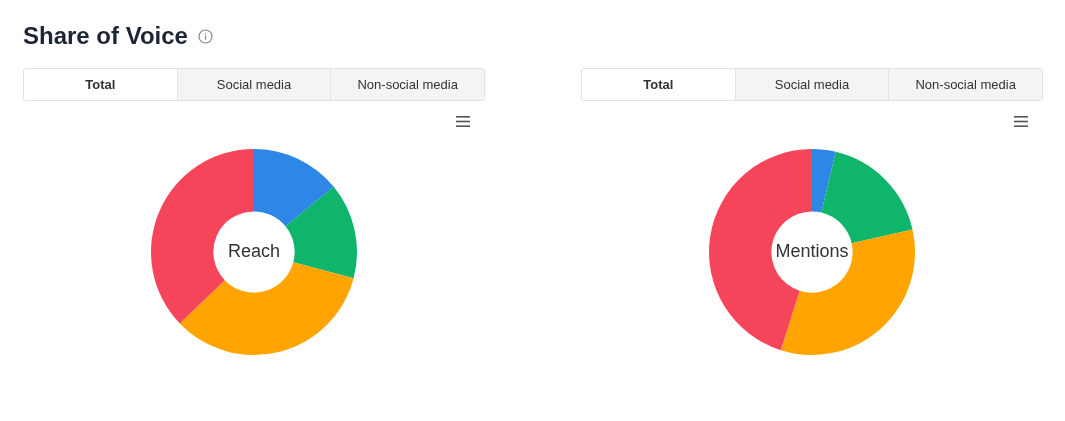 The image size is (1065, 421). I want to click on text: Share of Voice, so click(105, 36).